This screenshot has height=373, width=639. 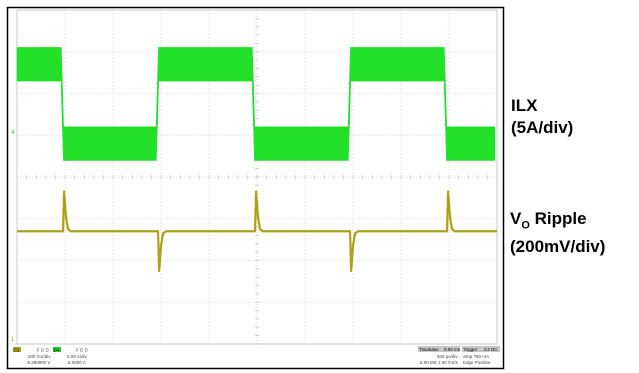 What do you see at coordinates (524, 105) in the screenshot?
I see `ilx-label: ILX` at bounding box center [524, 105].